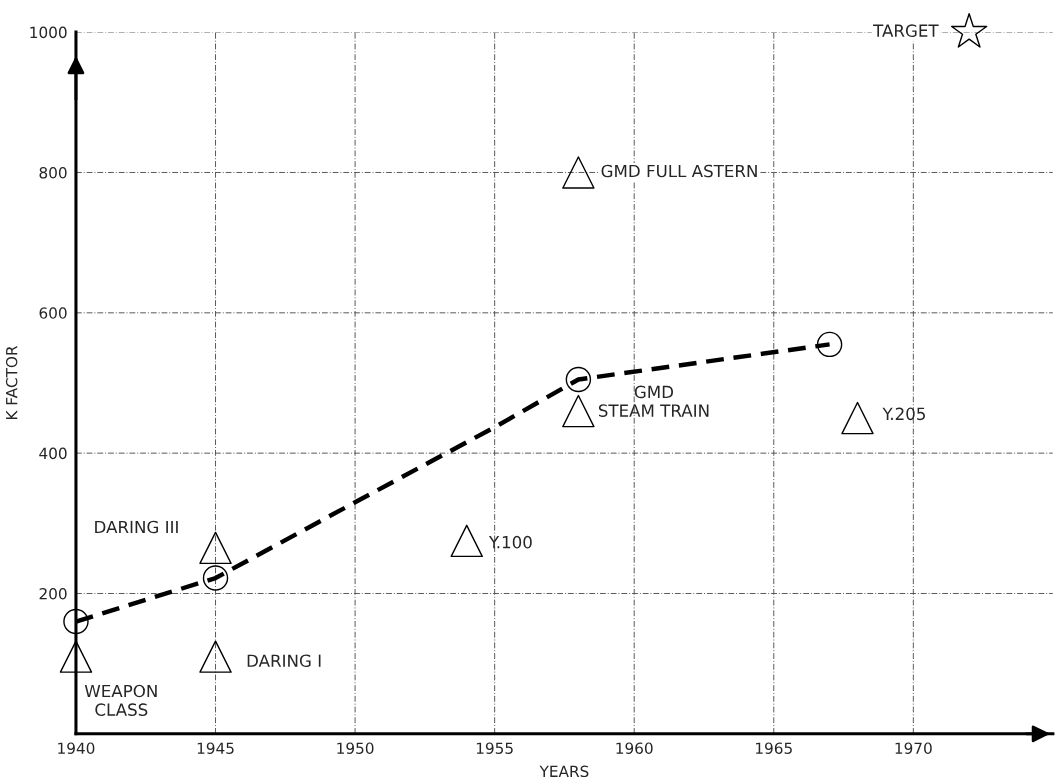 This screenshot has height=784, width=1055. What do you see at coordinates (913, 748) in the screenshot?
I see `x-tick-label: 1970` at bounding box center [913, 748].